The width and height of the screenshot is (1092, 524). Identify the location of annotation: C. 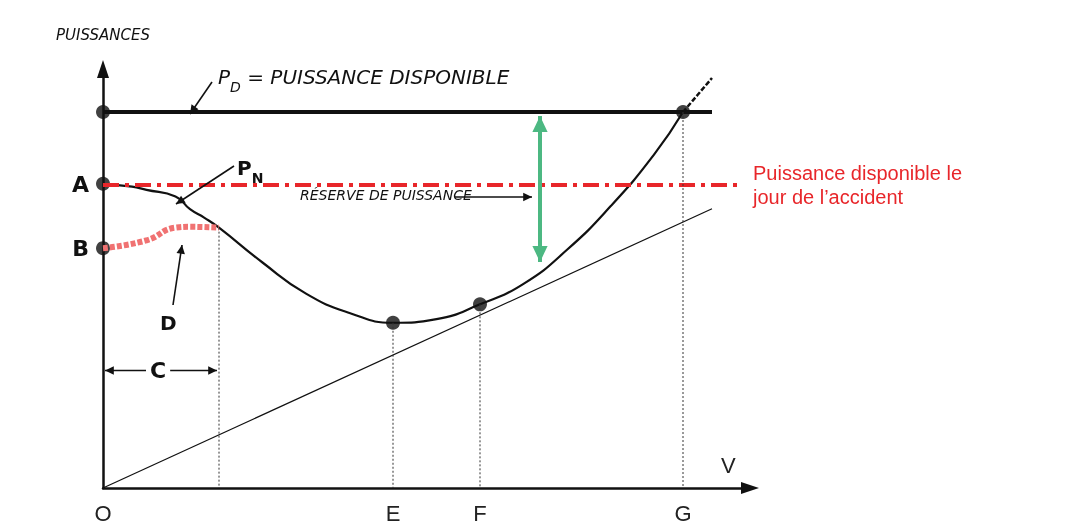
(158, 370).